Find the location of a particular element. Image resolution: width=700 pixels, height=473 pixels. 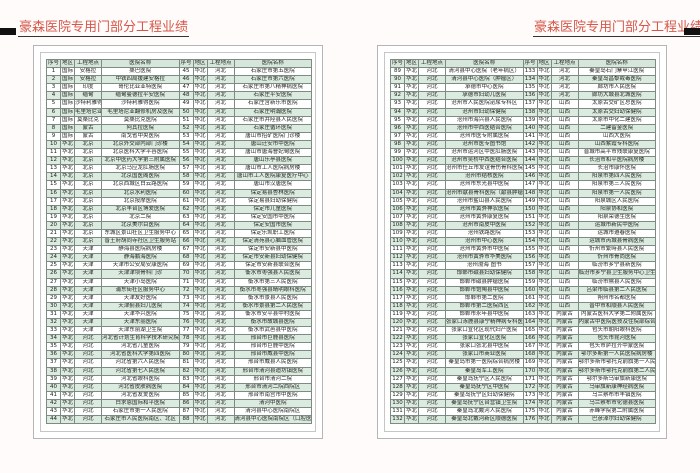

row-number: 67 is located at coordinates (186, 250).